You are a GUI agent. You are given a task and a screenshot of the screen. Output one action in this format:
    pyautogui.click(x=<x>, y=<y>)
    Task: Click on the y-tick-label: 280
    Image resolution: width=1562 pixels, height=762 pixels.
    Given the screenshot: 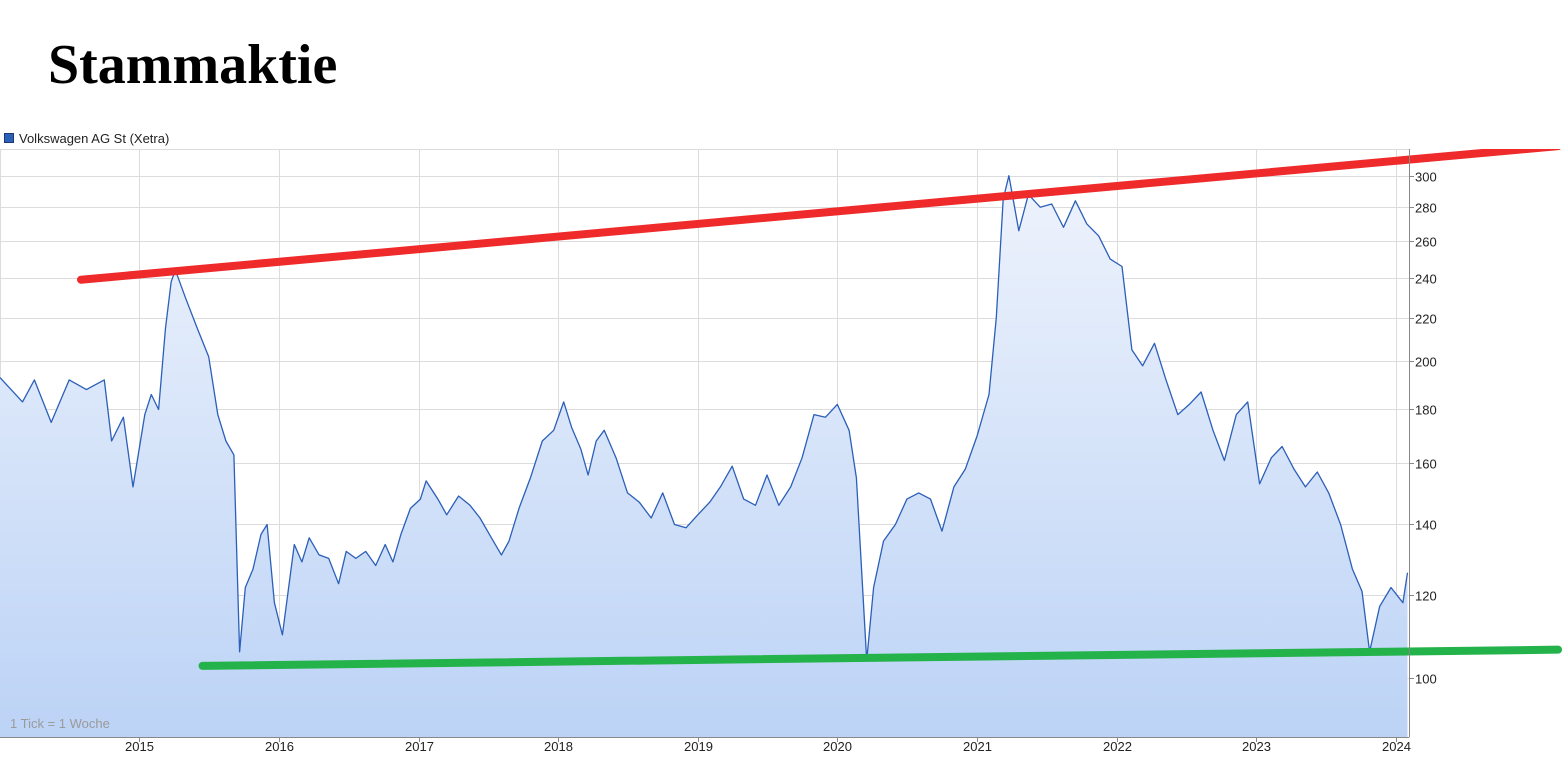 What is the action you would take?
    pyautogui.click(x=1426, y=208)
    